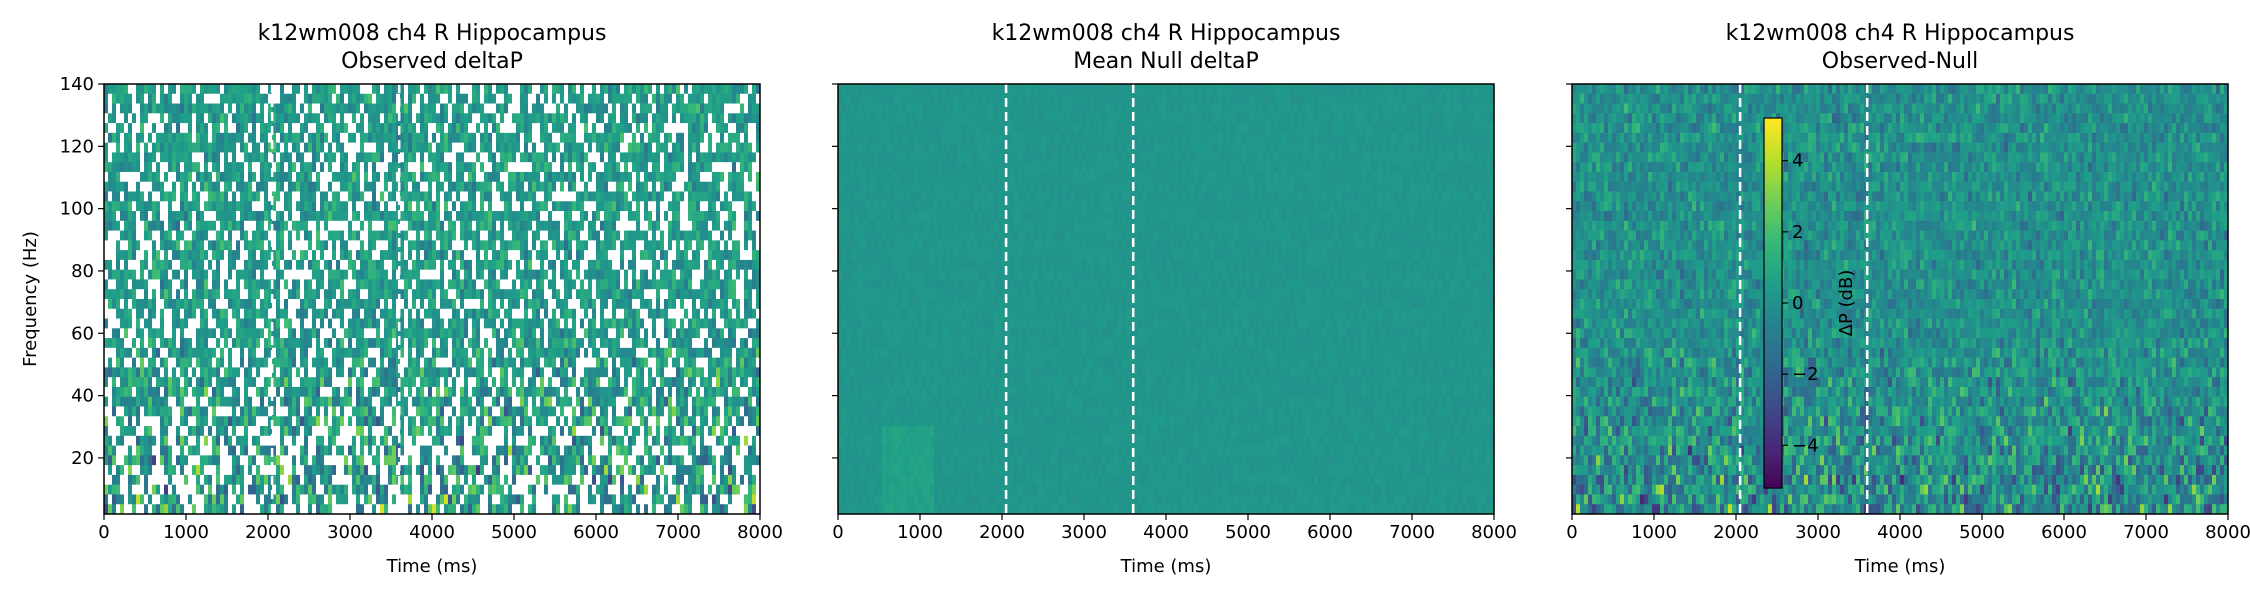 The image size is (2250, 604). What do you see at coordinates (82, 333) in the screenshot?
I see `y-tick-label: 60` at bounding box center [82, 333].